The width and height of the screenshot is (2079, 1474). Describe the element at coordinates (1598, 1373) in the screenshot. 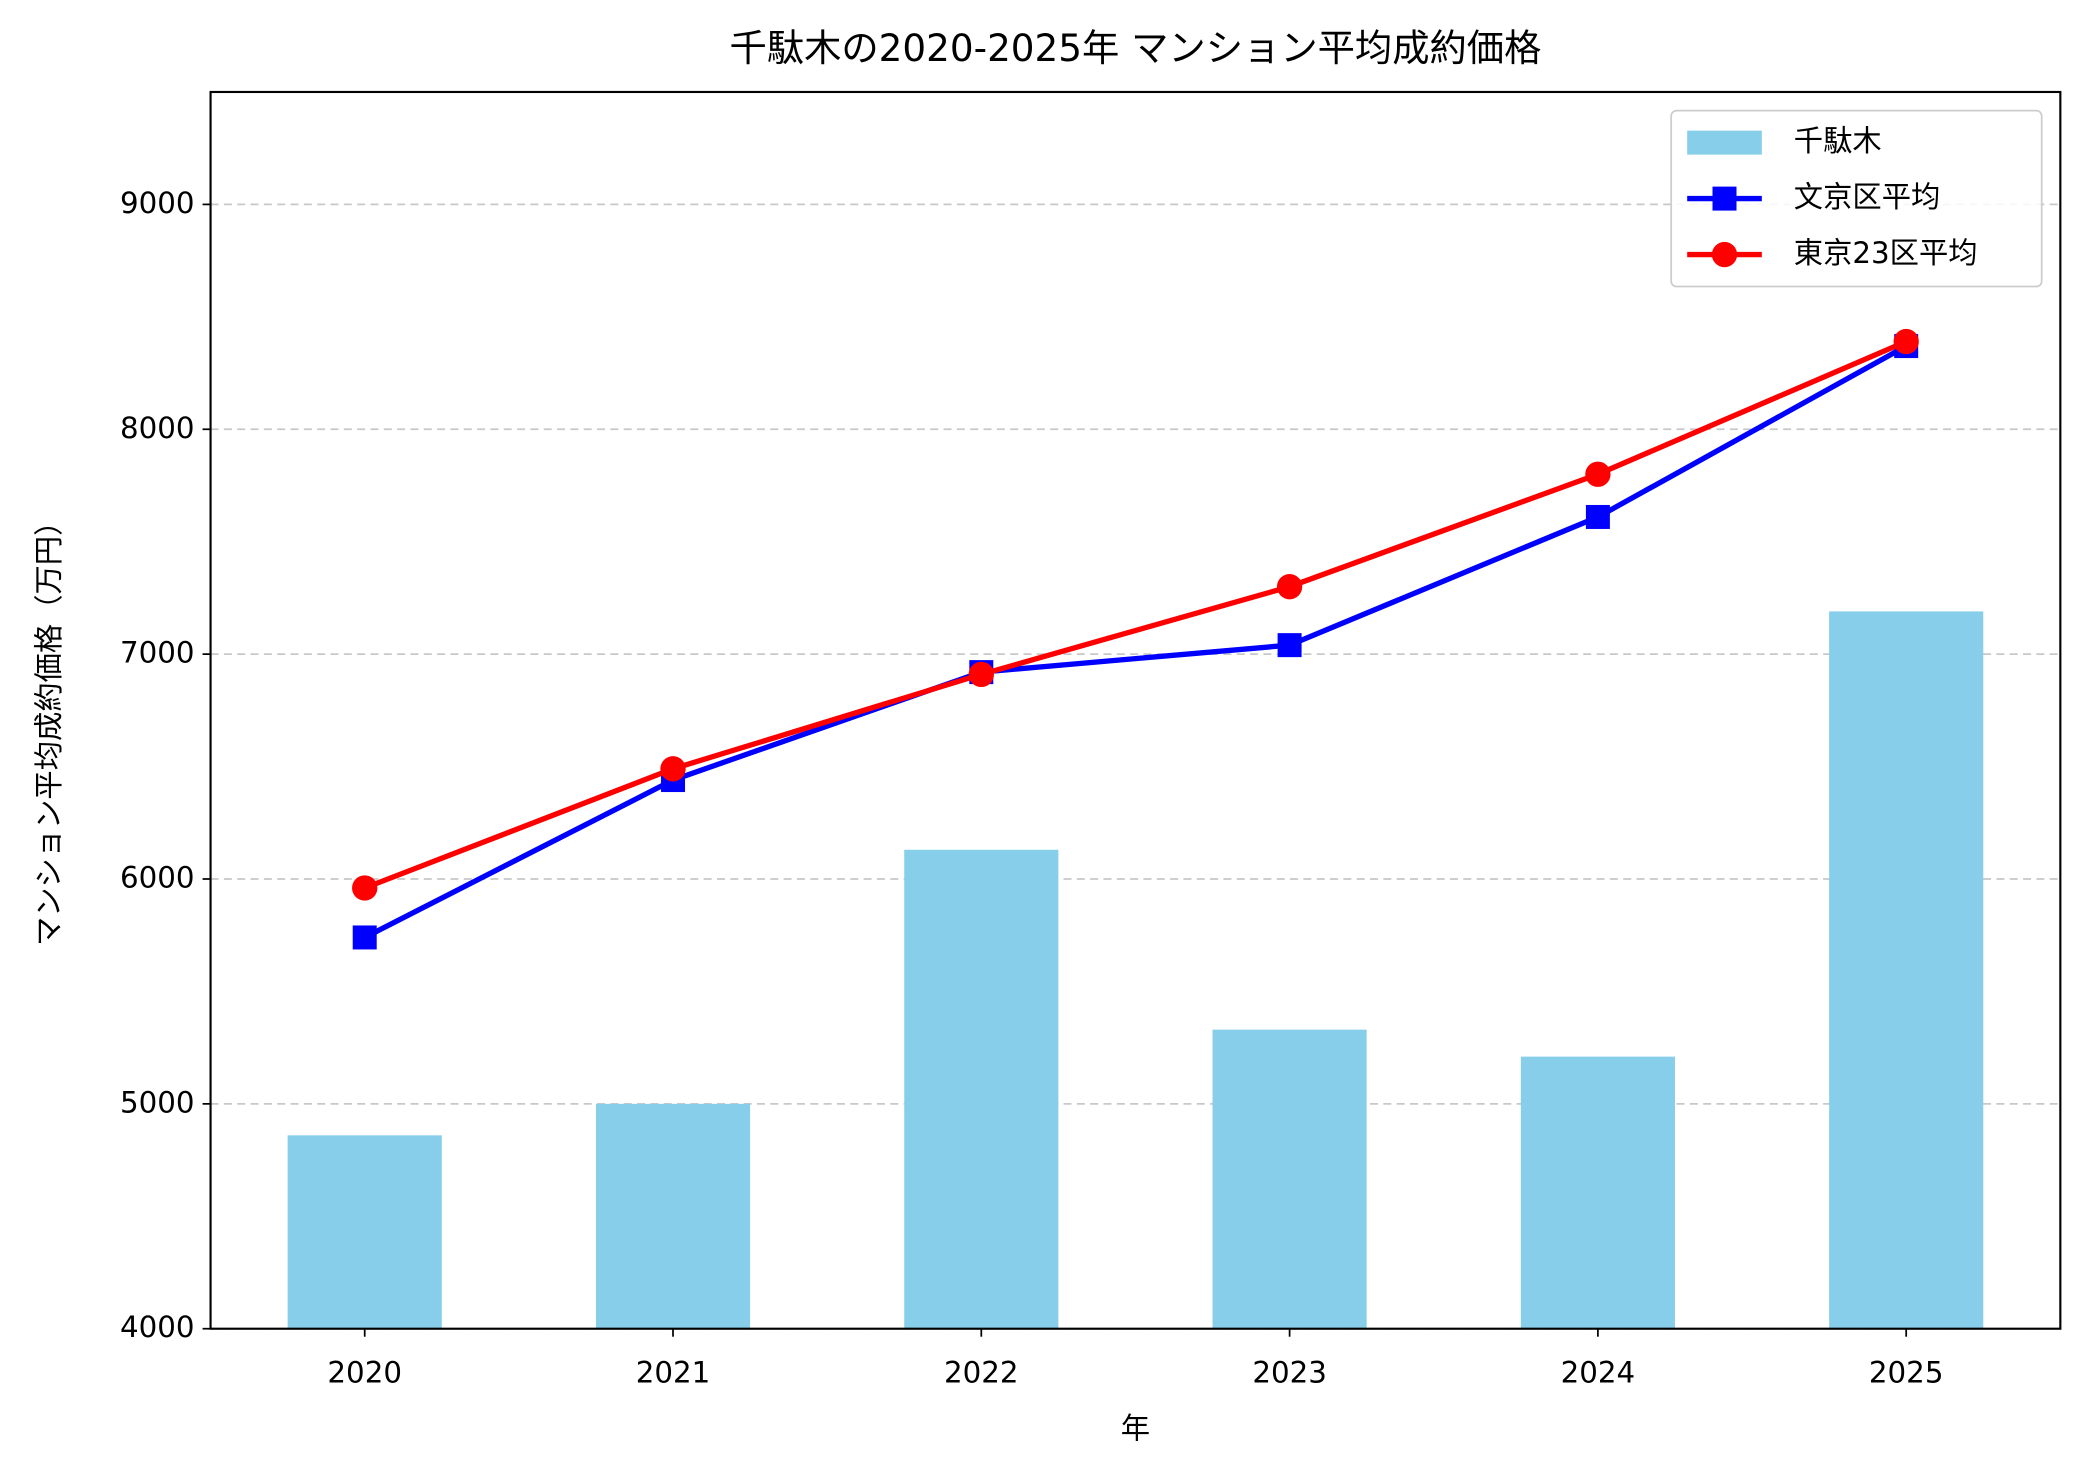

I see `x-tick-label: 2024` at that location.